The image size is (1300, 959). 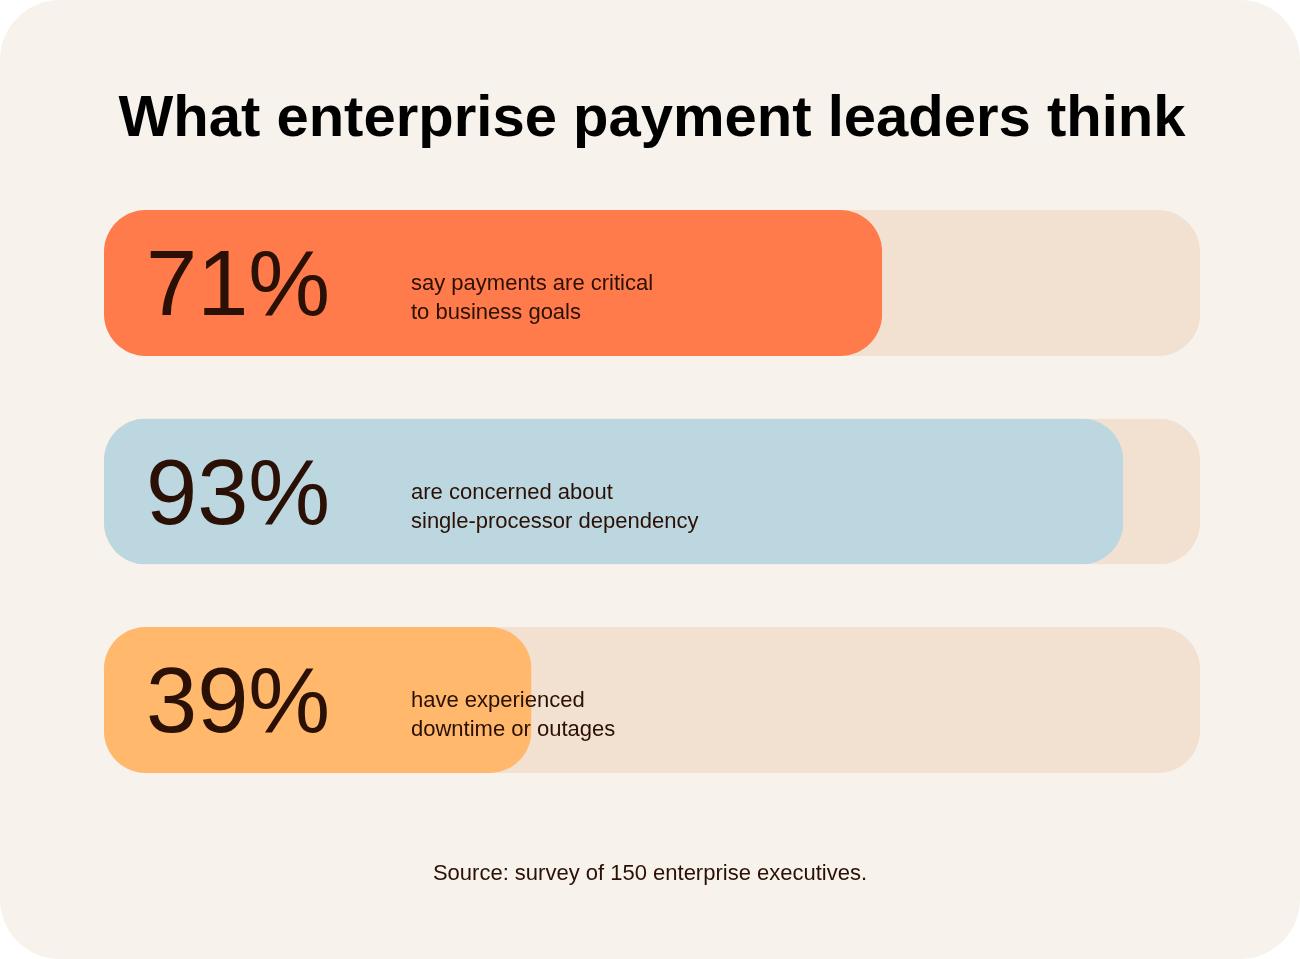 I want to click on data-label: 39%, so click(x=238, y=700).